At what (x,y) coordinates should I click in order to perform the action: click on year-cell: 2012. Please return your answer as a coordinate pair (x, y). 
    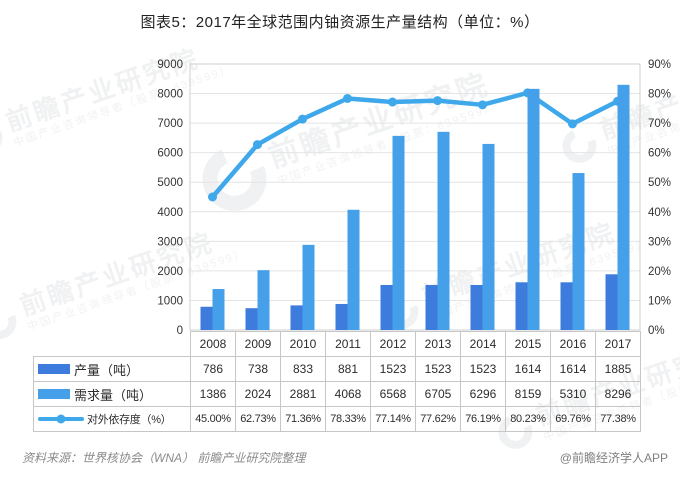
    Looking at the image, I should click on (393, 344).